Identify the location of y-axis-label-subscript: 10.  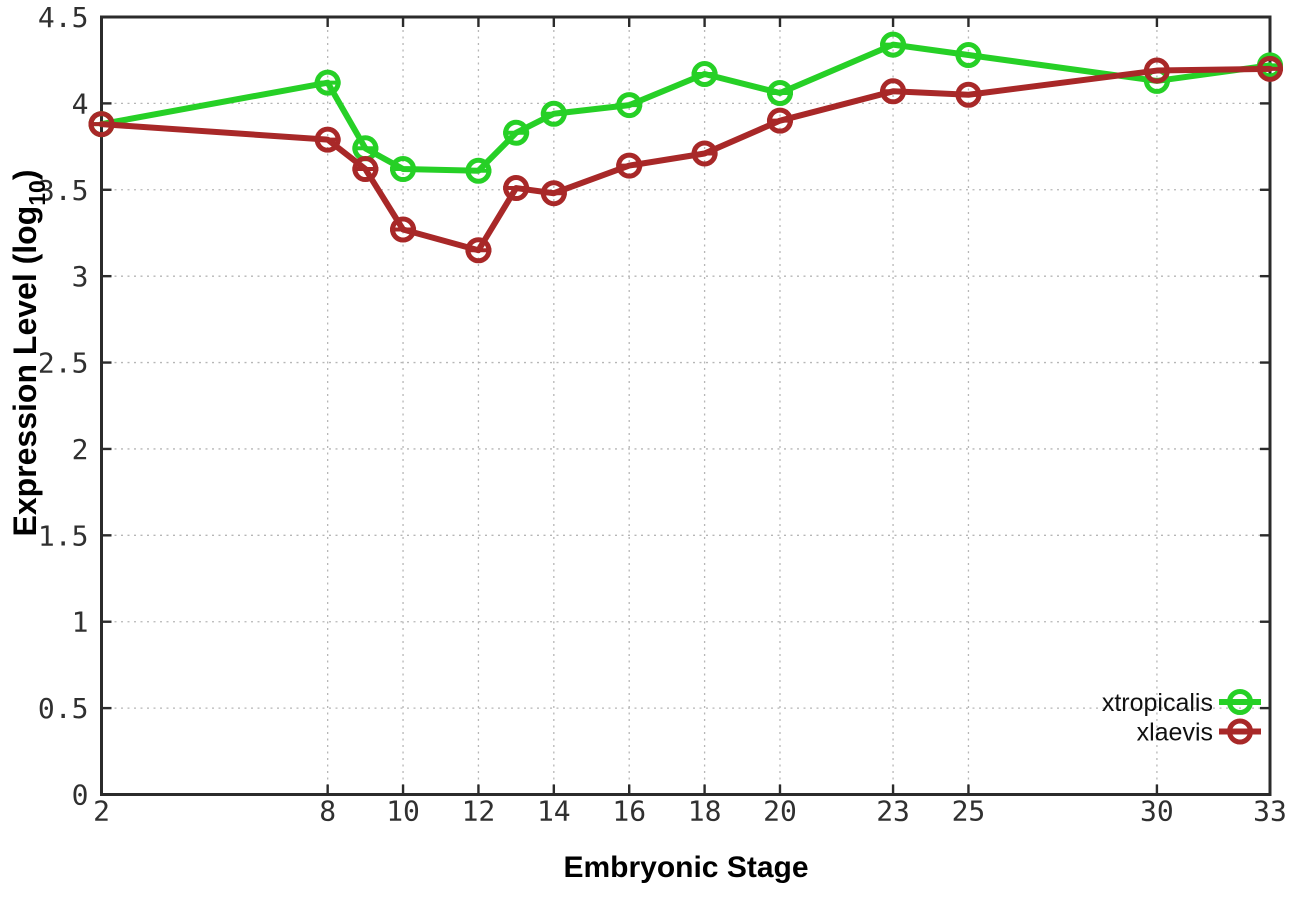
(37, 193).